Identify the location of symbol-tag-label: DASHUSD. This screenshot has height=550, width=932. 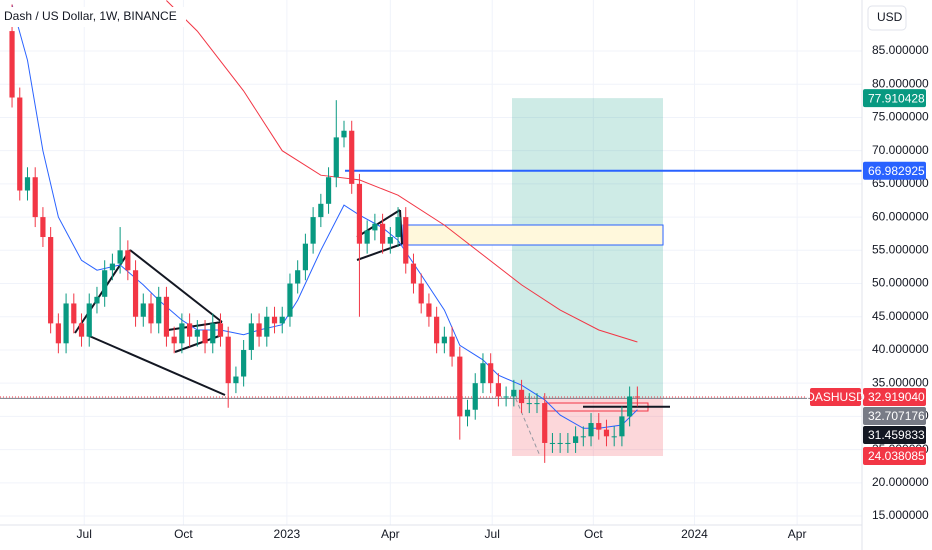
(835, 397).